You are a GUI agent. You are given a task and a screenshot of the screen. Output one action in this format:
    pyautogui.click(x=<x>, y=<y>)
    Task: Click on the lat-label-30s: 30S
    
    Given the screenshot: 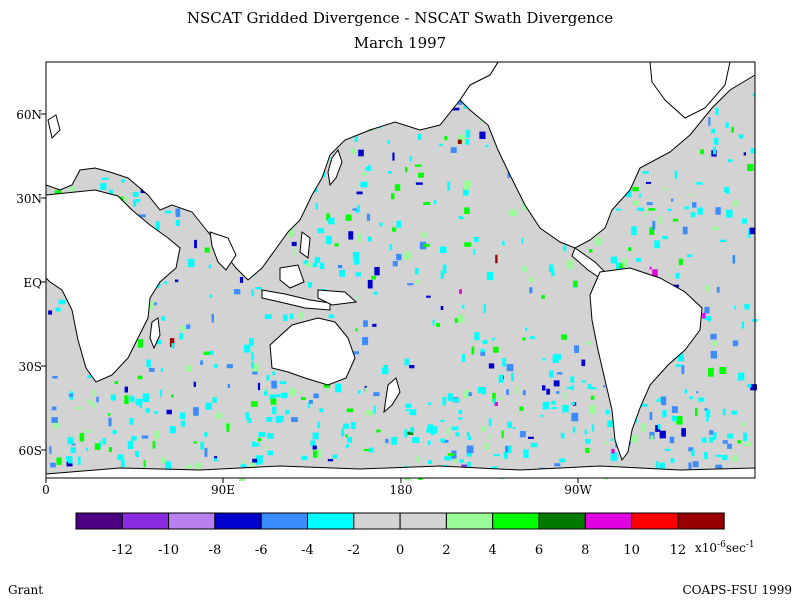 What is the action you would take?
    pyautogui.click(x=30, y=367)
    